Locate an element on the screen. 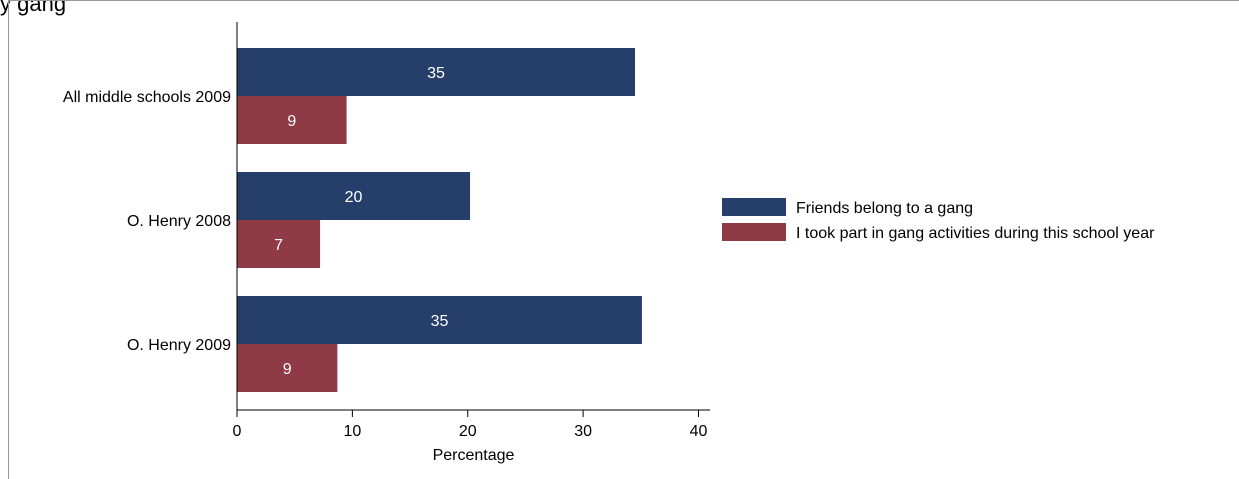 This screenshot has height=479, width=1239. bar-value-label: 7 is located at coordinates (278, 245).